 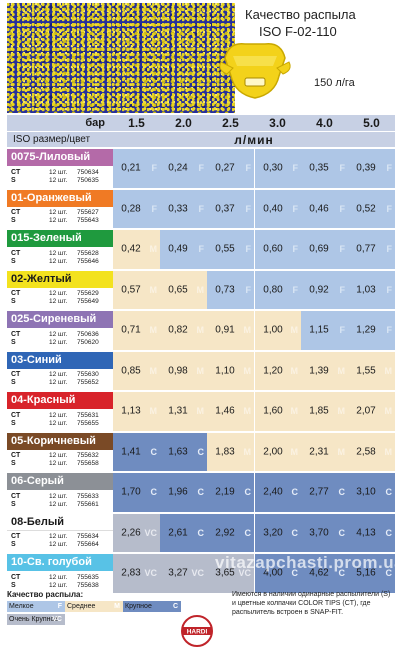 I want to click on flow-cell: 0,77 F, so click(x=371, y=249).